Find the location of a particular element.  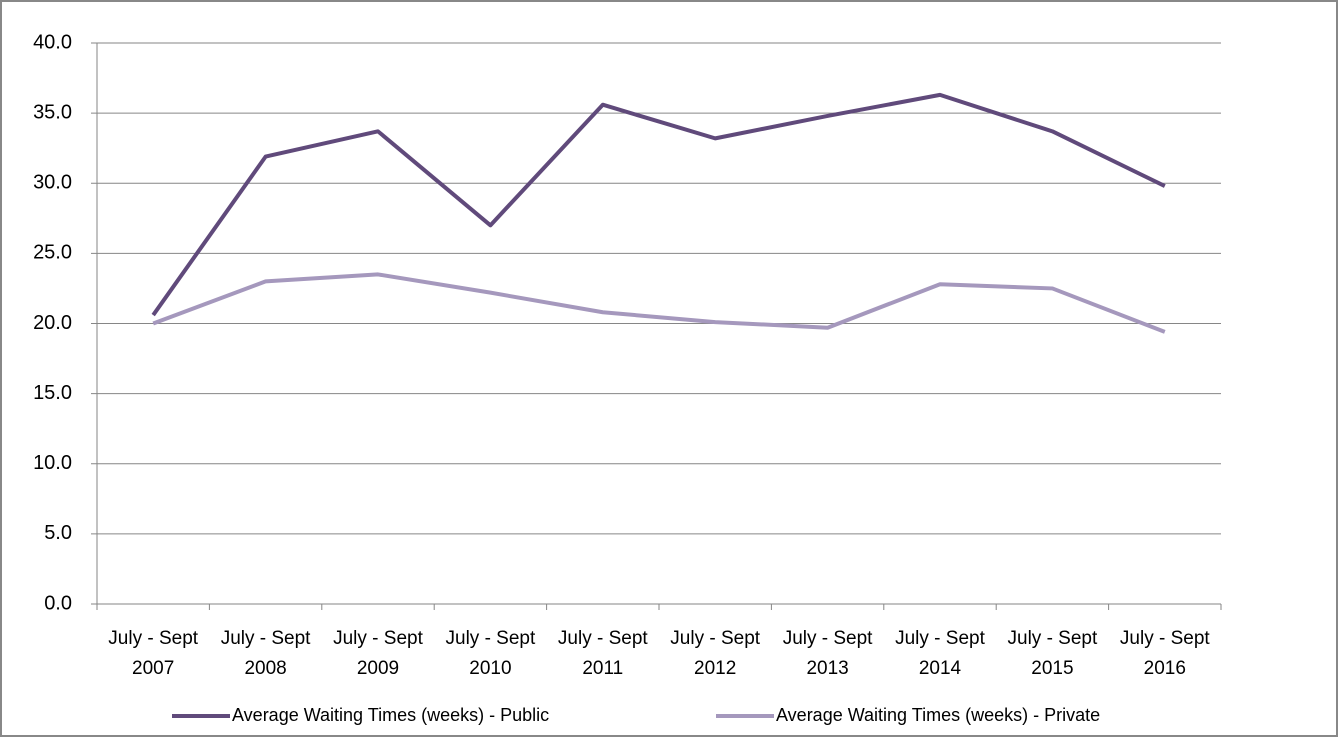

x-tick-label: July - Sept 2008 is located at coordinates (265, 653).